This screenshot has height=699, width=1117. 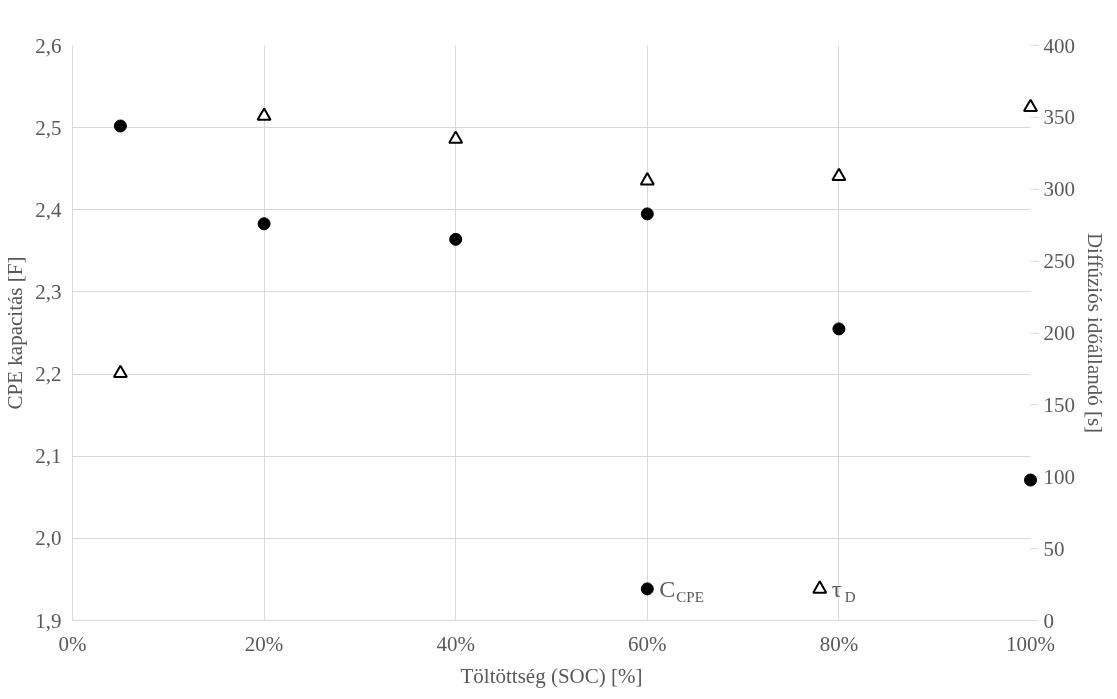 What do you see at coordinates (1059, 117) in the screenshot?
I see `y2-tick-label: 350` at bounding box center [1059, 117].